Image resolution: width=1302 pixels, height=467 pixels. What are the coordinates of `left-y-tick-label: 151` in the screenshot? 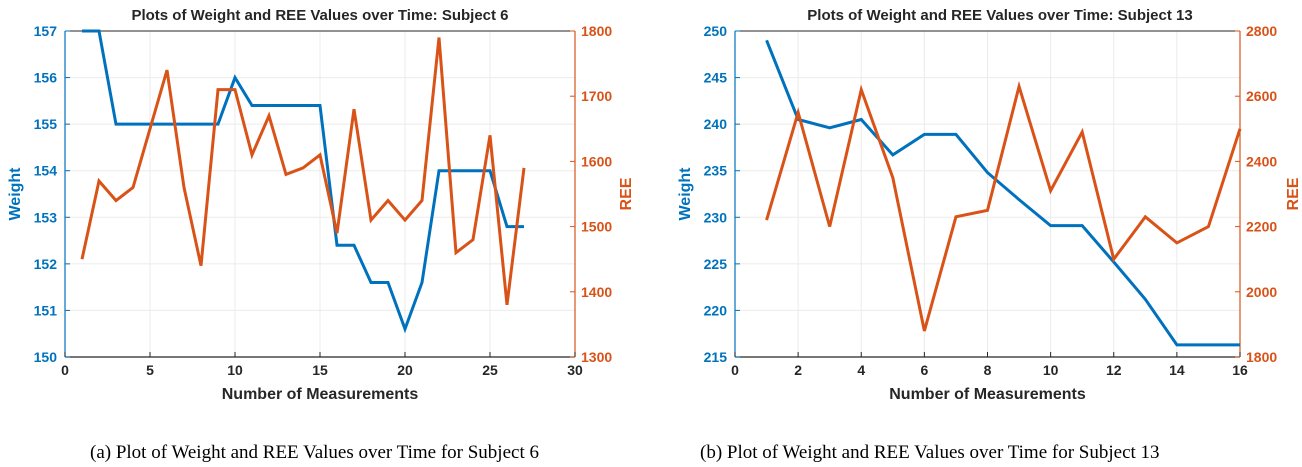 It's located at (46, 310).